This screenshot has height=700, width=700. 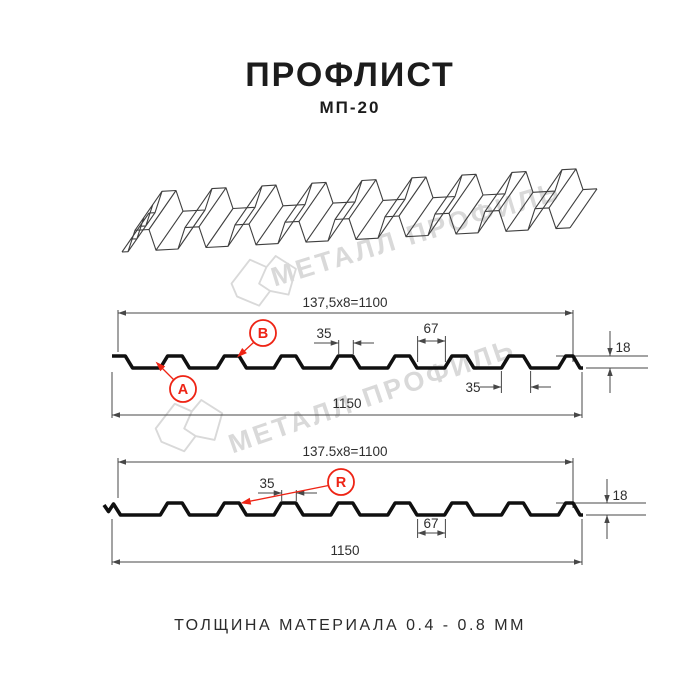 What do you see at coordinates (350, 107) in the screenshot?
I see `page-subtitle: МП-20` at bounding box center [350, 107].